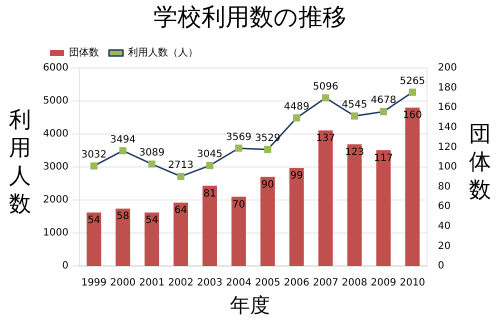 The image size is (500, 320). Describe the element at coordinates (448, 127) in the screenshot. I see `y2-tick-label: 140` at that location.